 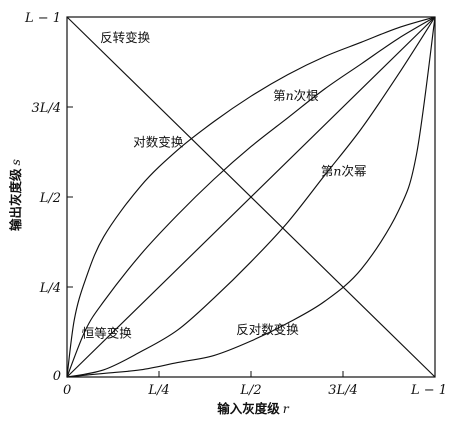 What do you see at coordinates (50, 198) in the screenshot?
I see `y-tick-label: L/2` at bounding box center [50, 198].